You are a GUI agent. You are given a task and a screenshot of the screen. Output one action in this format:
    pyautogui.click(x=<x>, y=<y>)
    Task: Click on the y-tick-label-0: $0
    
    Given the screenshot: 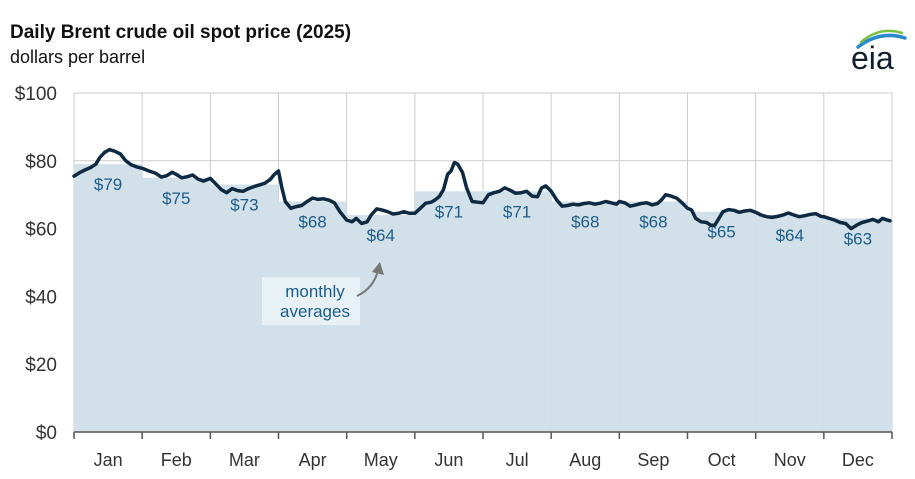 What is the action you would take?
    pyautogui.click(x=46, y=433)
    